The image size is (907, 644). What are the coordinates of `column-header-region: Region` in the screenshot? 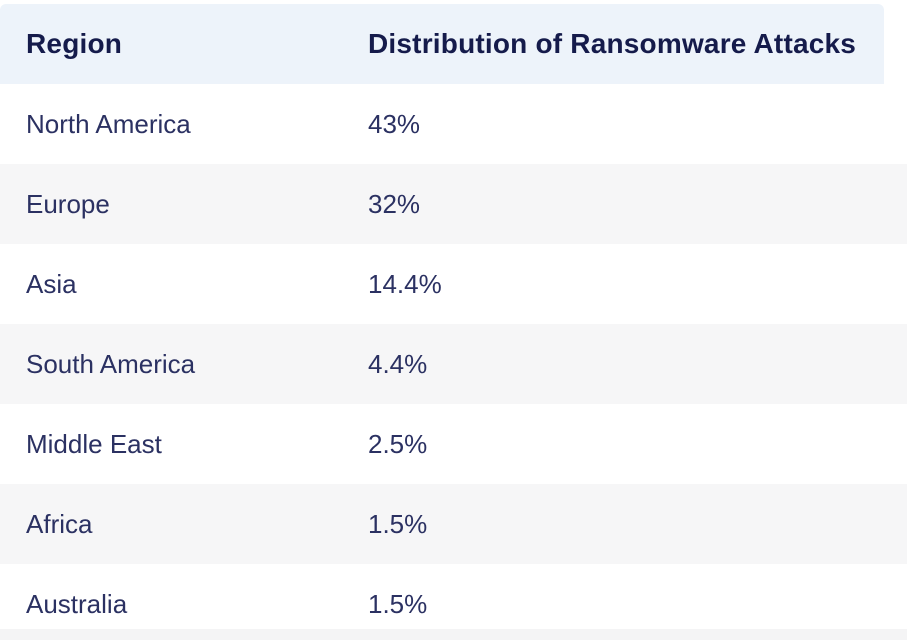 It's located at (74, 43).